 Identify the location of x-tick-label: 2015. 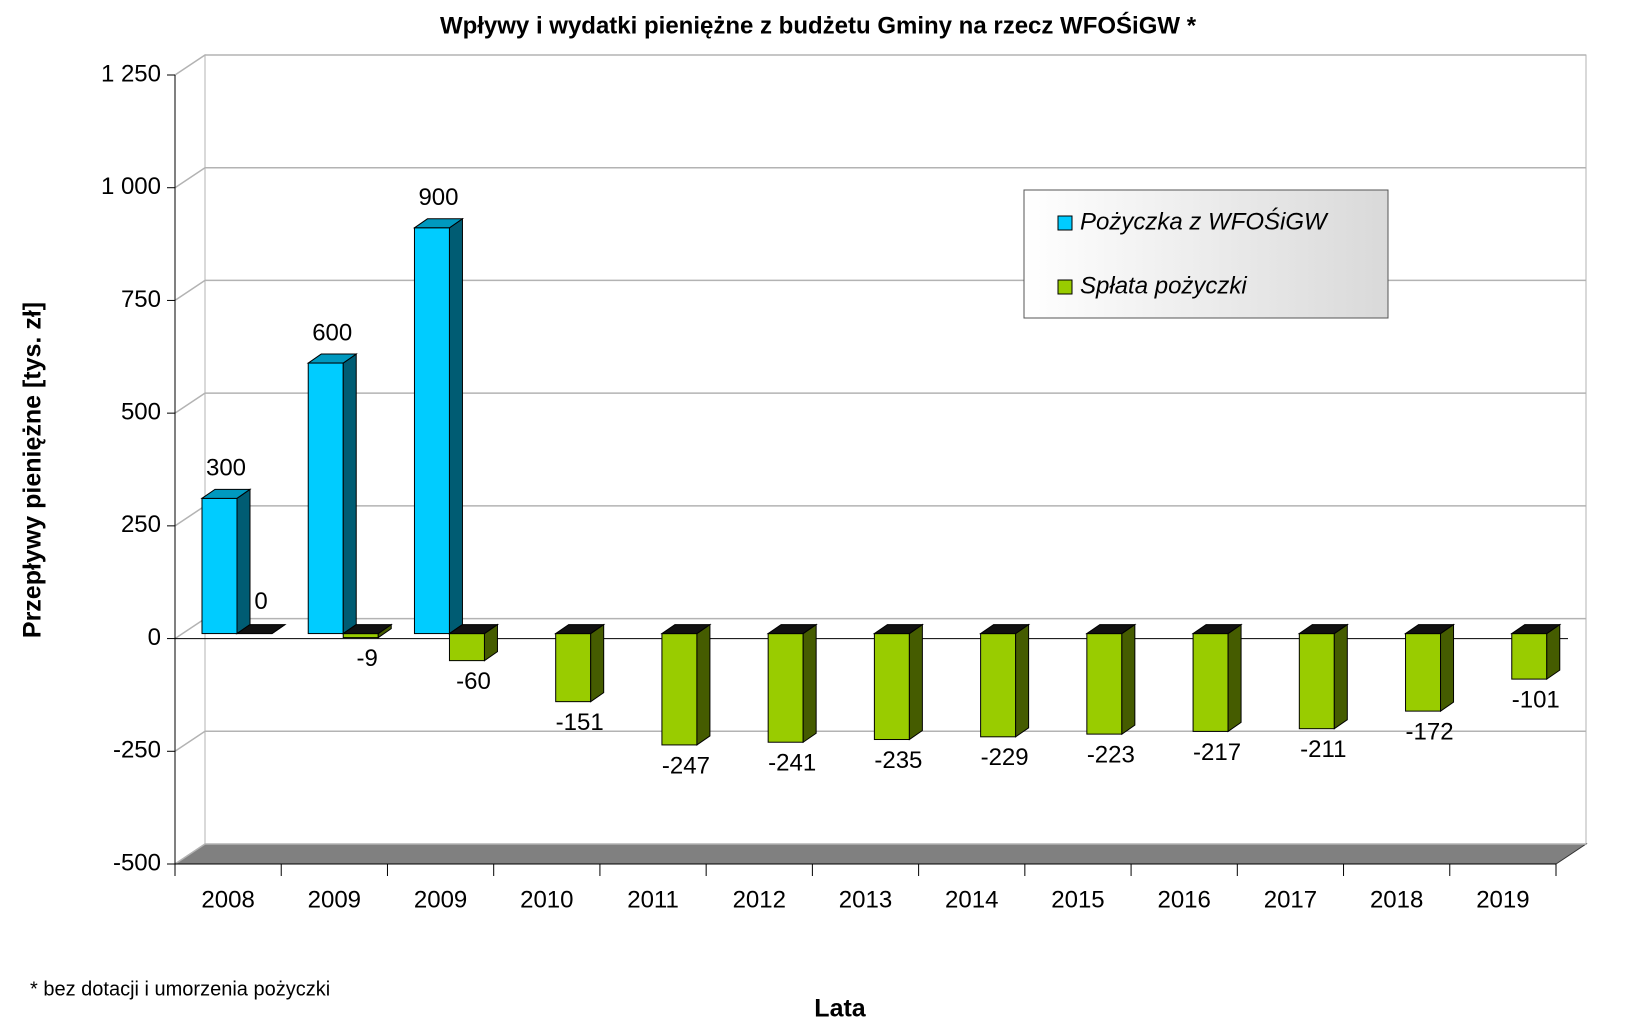
(1077, 899).